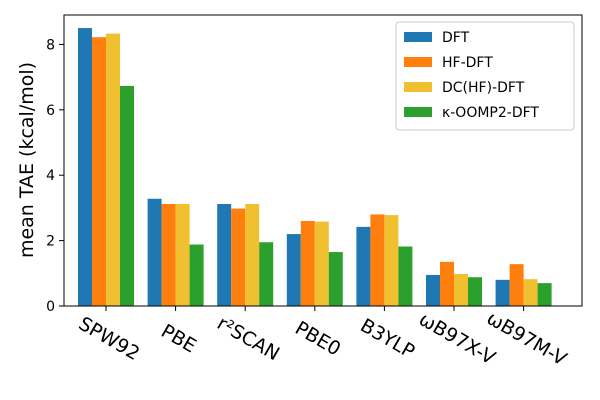 The image size is (600, 400). What do you see at coordinates (530, 292) in the screenshot?
I see `bar-DC(HF)-DFT-ωB97M-V` at bounding box center [530, 292].